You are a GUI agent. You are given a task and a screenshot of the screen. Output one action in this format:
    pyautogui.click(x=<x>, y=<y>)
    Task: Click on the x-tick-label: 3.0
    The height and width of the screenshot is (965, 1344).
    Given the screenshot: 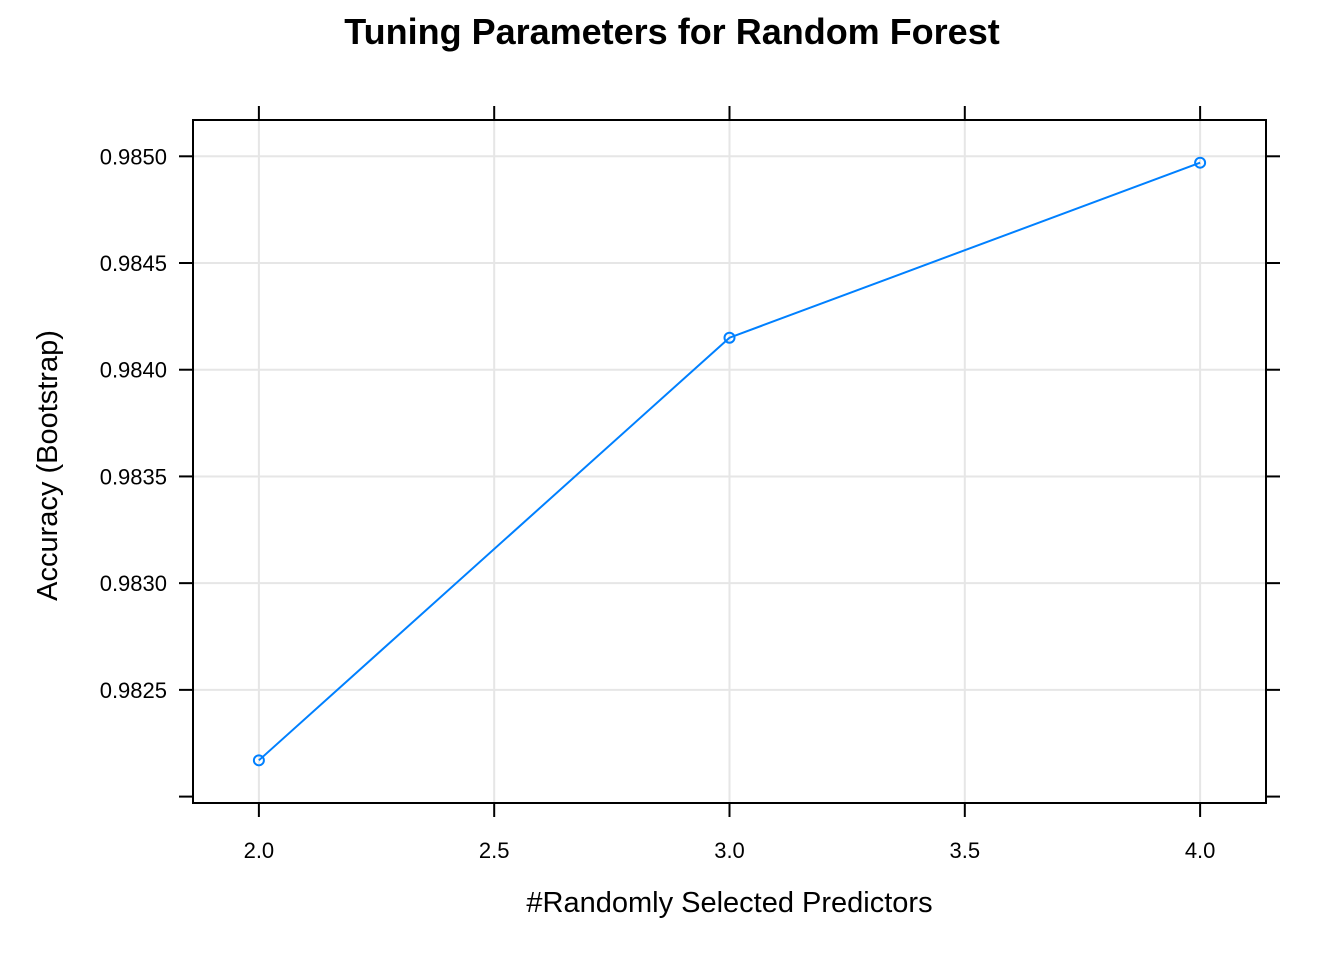 What is the action you would take?
    pyautogui.click(x=729, y=850)
    